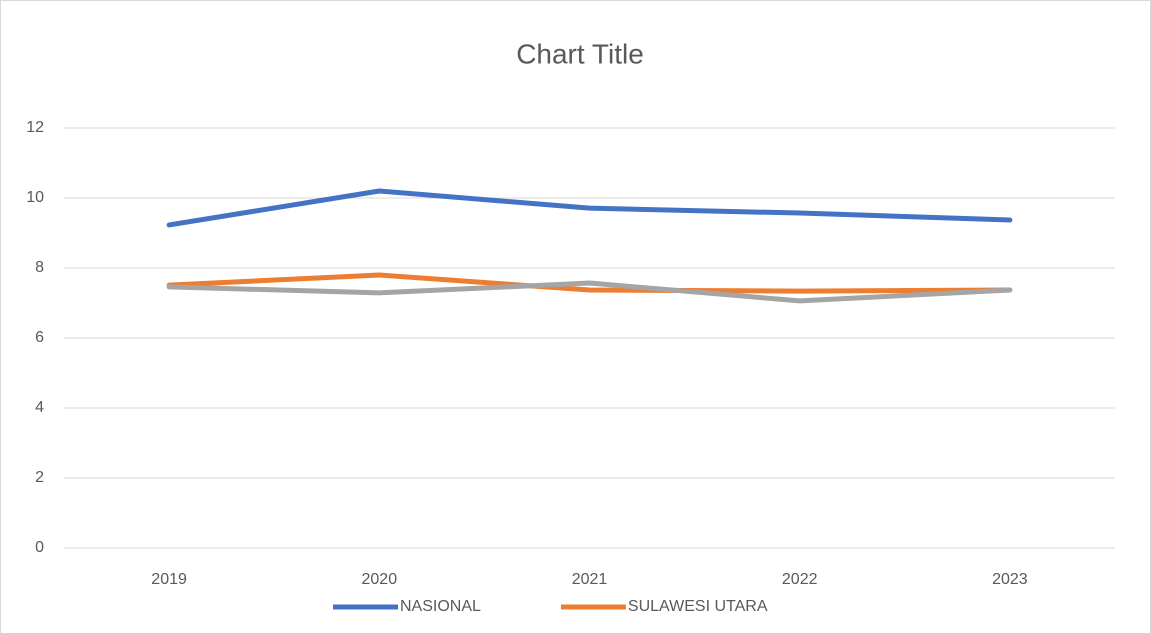 The width and height of the screenshot is (1151, 633). What do you see at coordinates (39, 477) in the screenshot?
I see `y-tick-label: 2` at bounding box center [39, 477].